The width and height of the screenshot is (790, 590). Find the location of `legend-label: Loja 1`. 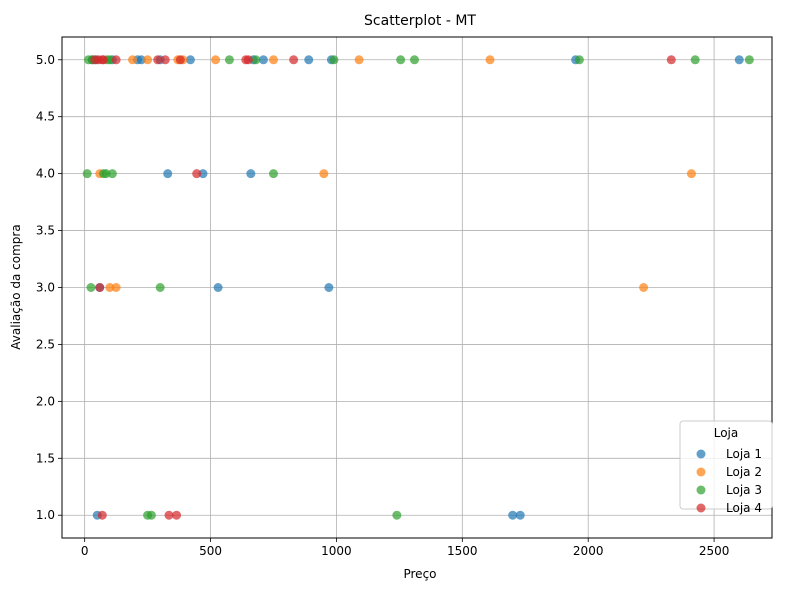

legend-label: Loja 1 is located at coordinates (744, 454).